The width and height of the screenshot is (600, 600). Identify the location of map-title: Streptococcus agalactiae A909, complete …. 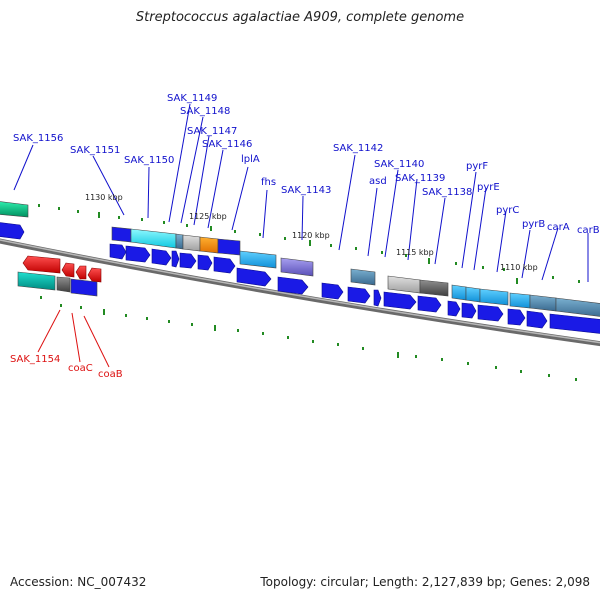
(300, 17).